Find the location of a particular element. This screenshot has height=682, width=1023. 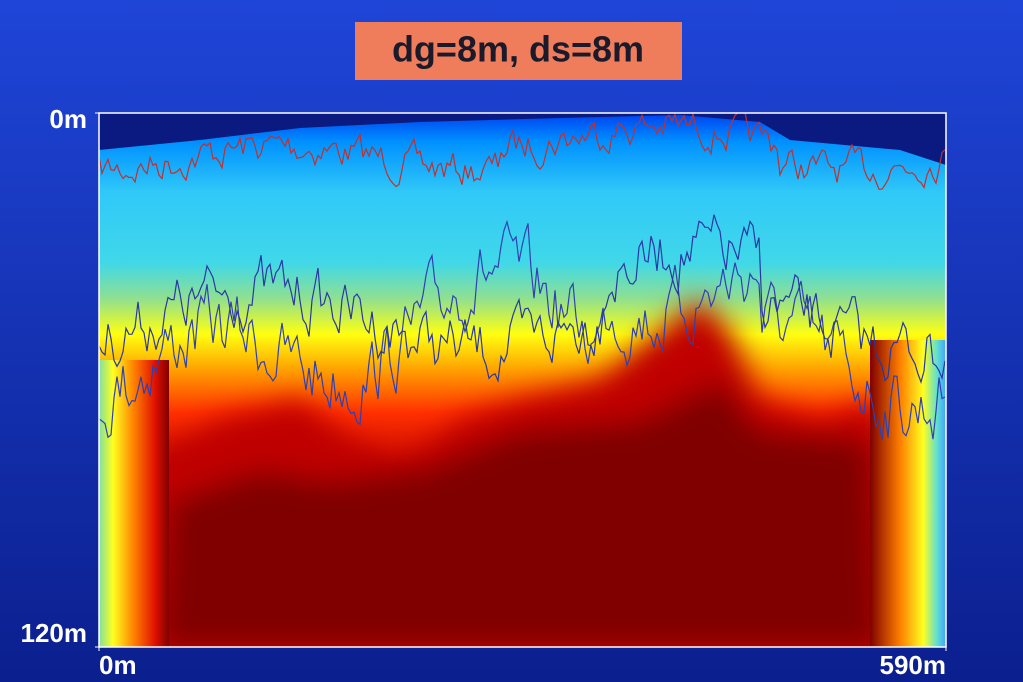

right-edge is located at coordinates (908, 493).